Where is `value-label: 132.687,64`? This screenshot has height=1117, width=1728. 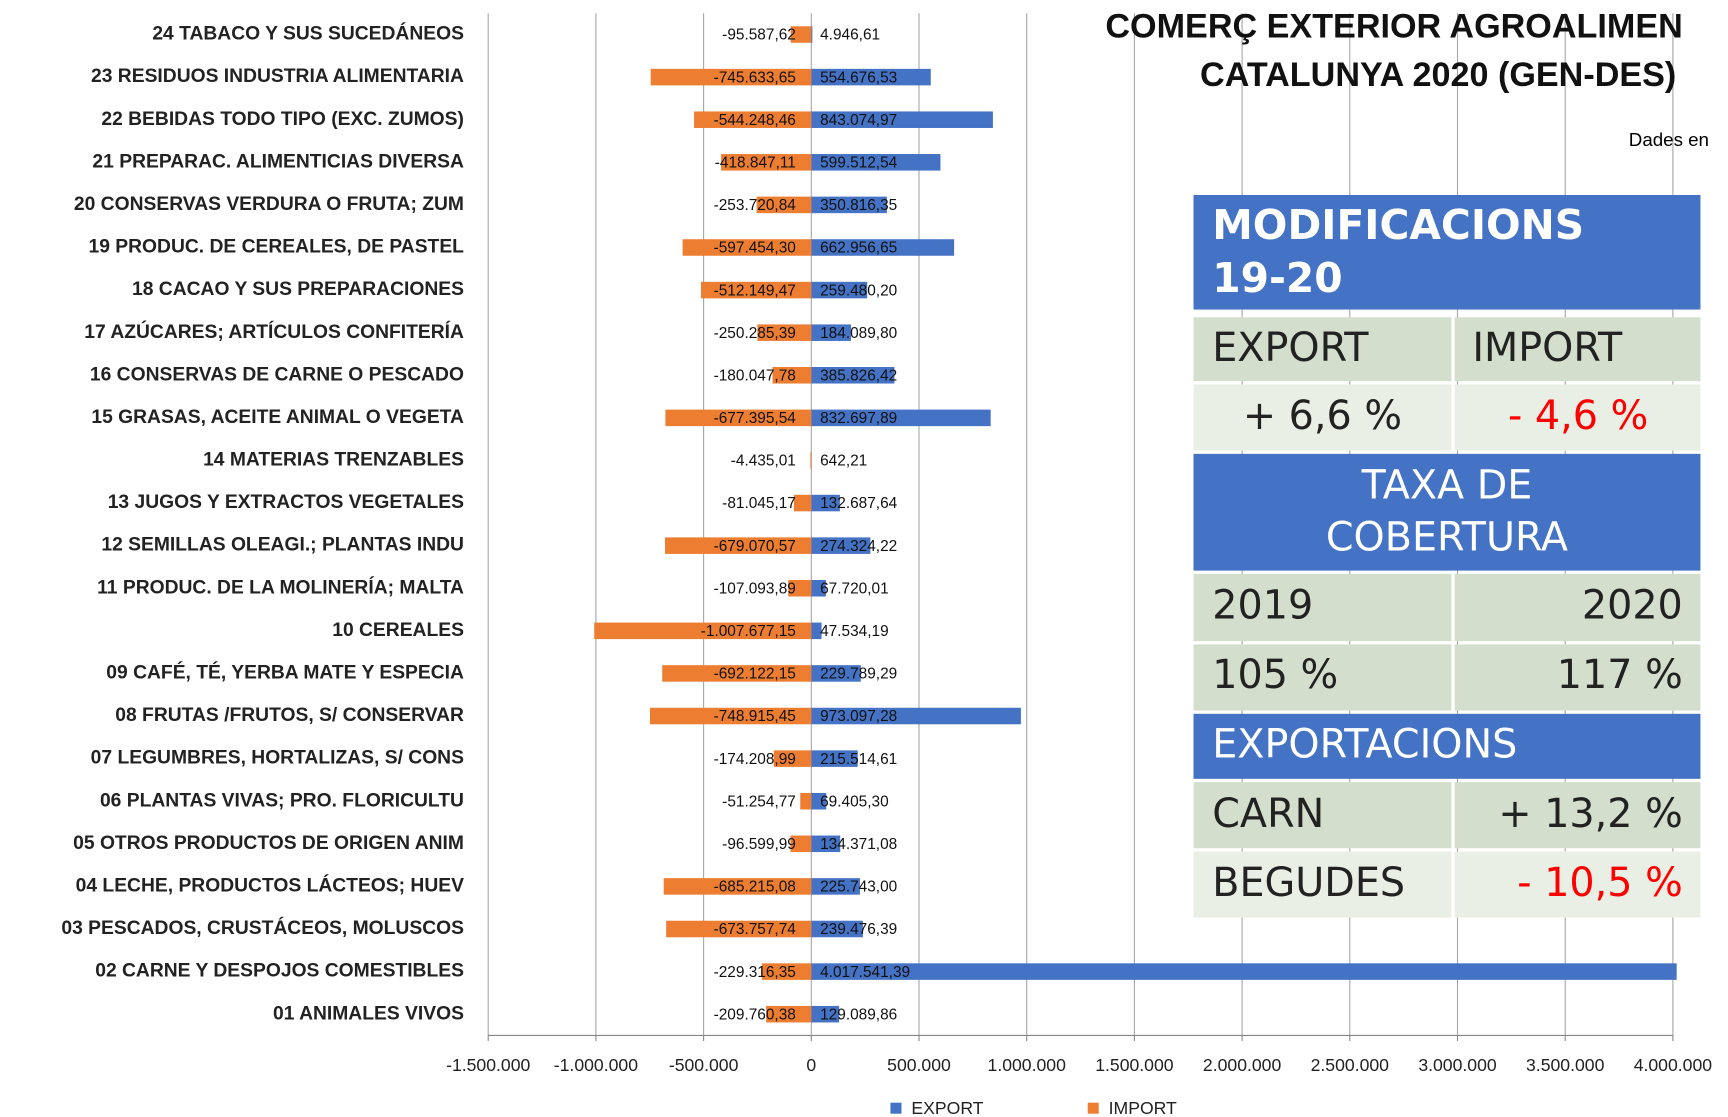 value-label: 132.687,64 is located at coordinates (859, 503).